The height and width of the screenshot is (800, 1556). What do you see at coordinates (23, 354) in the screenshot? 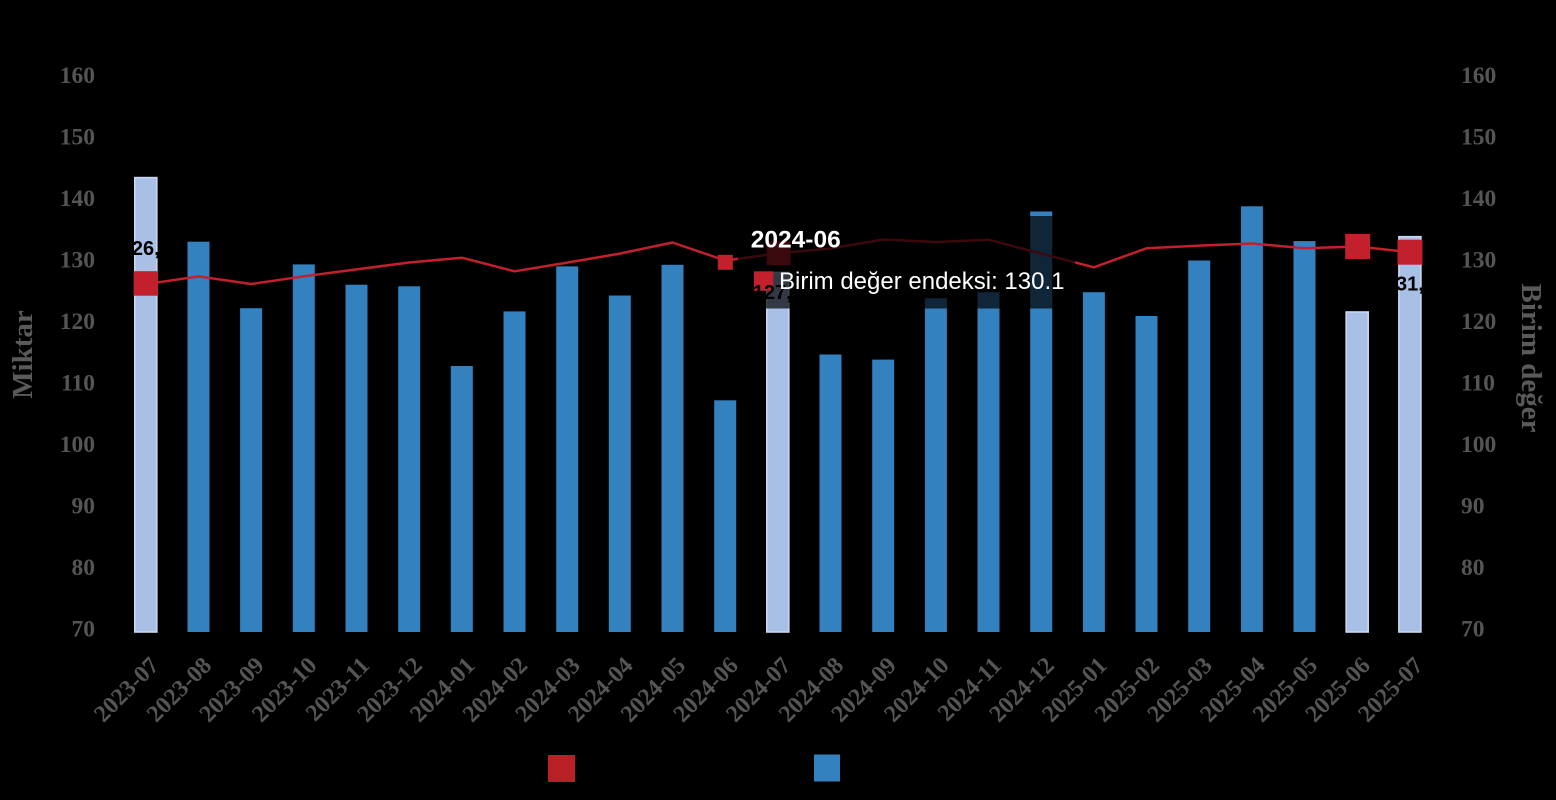
I see `svg-text: Miktar` at bounding box center [23, 354].